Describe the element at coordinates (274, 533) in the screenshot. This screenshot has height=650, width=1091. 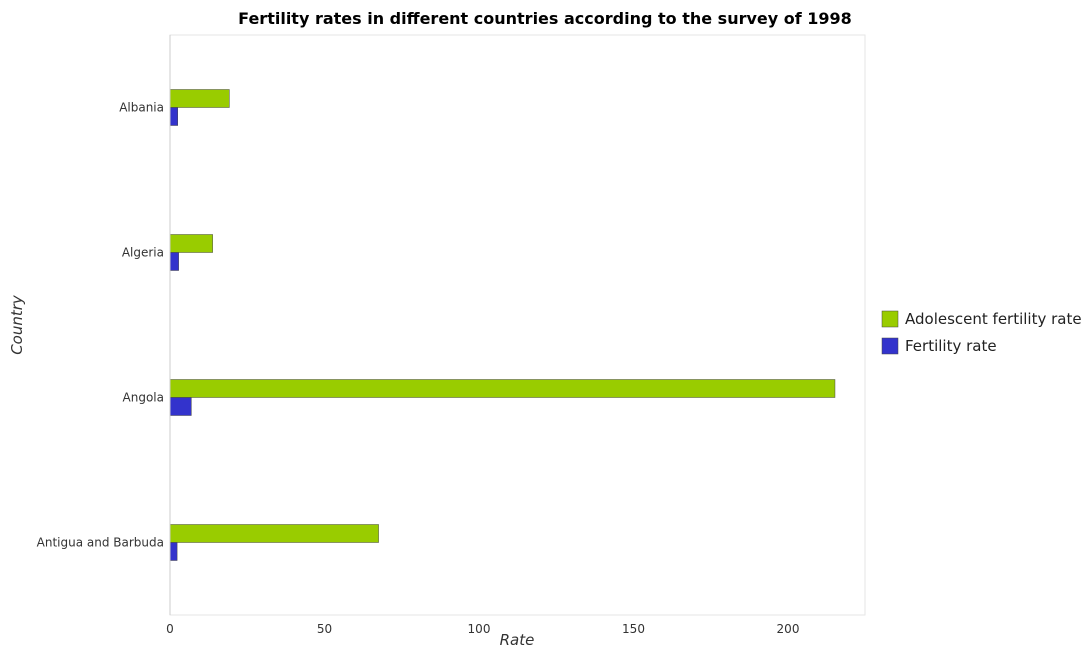
I see `bar-adolescent-antigua-and-barbuda` at that location.